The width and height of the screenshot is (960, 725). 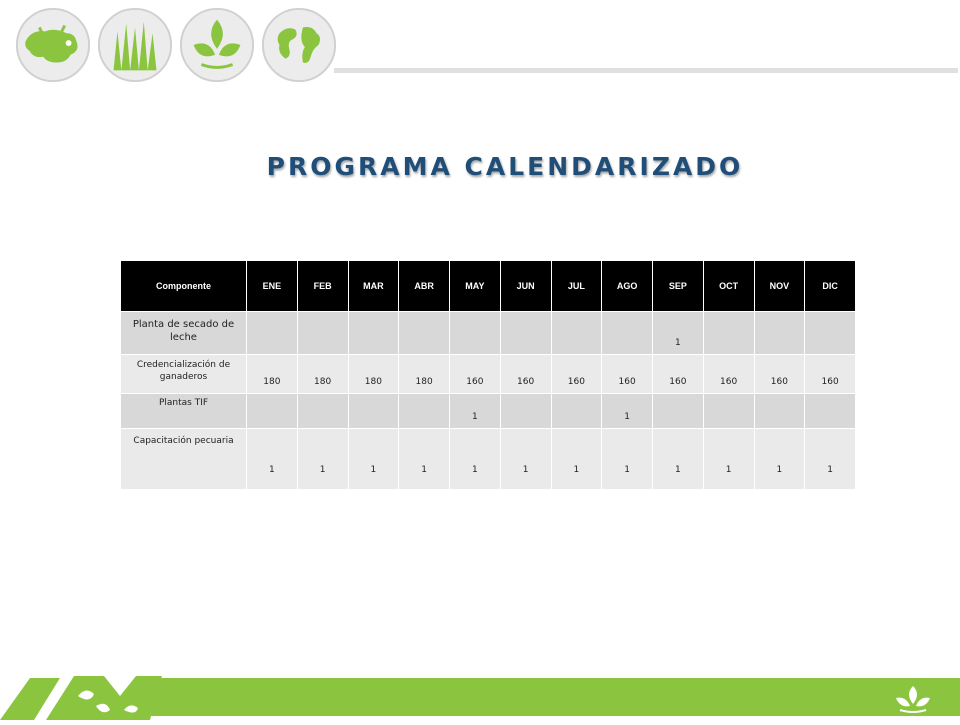 I want to click on column-header-component: Componente, so click(x=183, y=286).